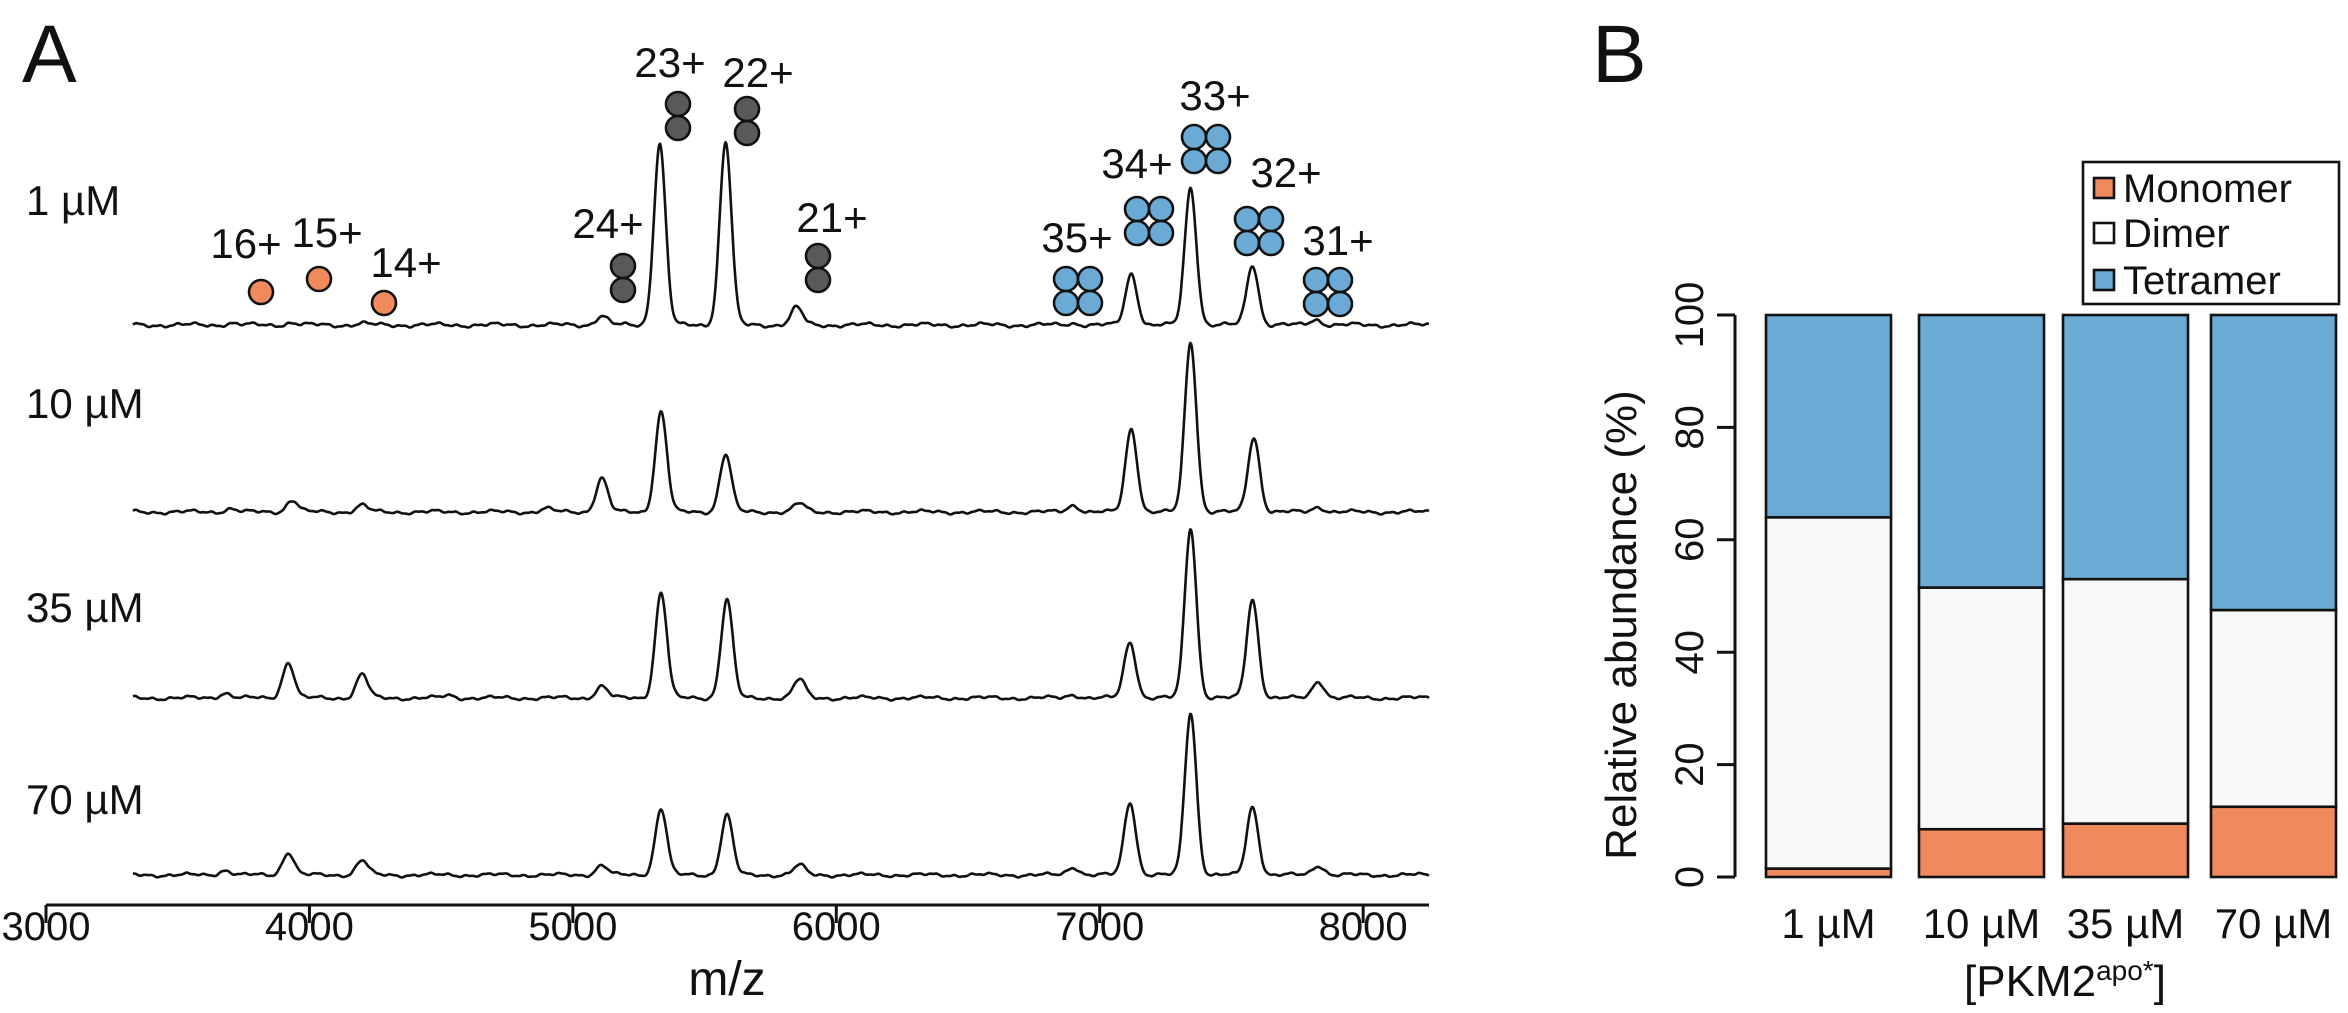  Describe the element at coordinates (715, 926) in the screenshot. I see `mz-axis: 3000 4000 5000 6000 7000 8000` at that location.